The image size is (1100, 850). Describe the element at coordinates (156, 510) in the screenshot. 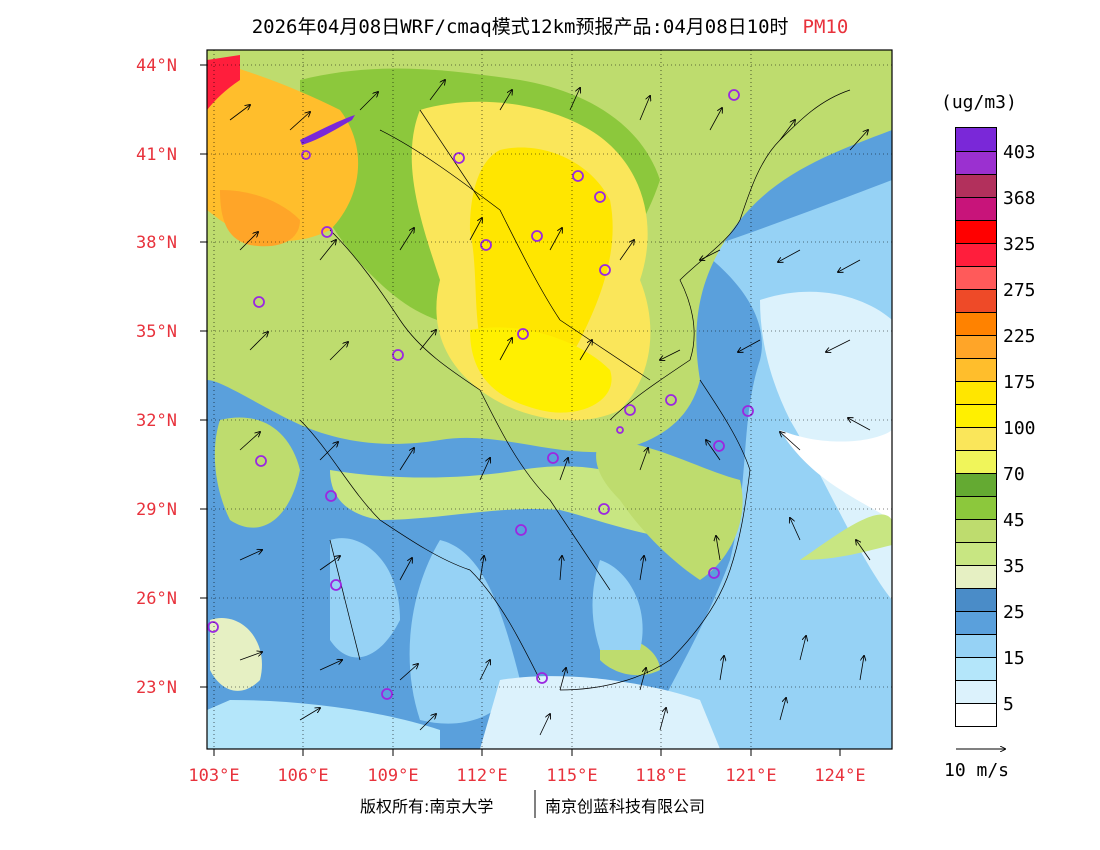

I see `lat-label-29: 29°N` at that location.